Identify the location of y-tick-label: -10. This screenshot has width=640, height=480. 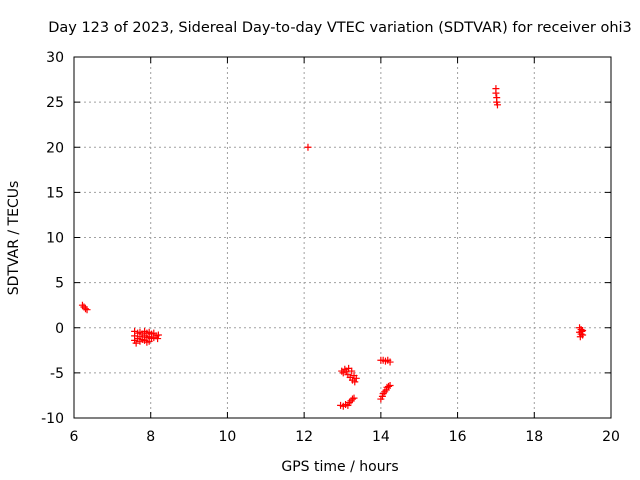
(52, 419).